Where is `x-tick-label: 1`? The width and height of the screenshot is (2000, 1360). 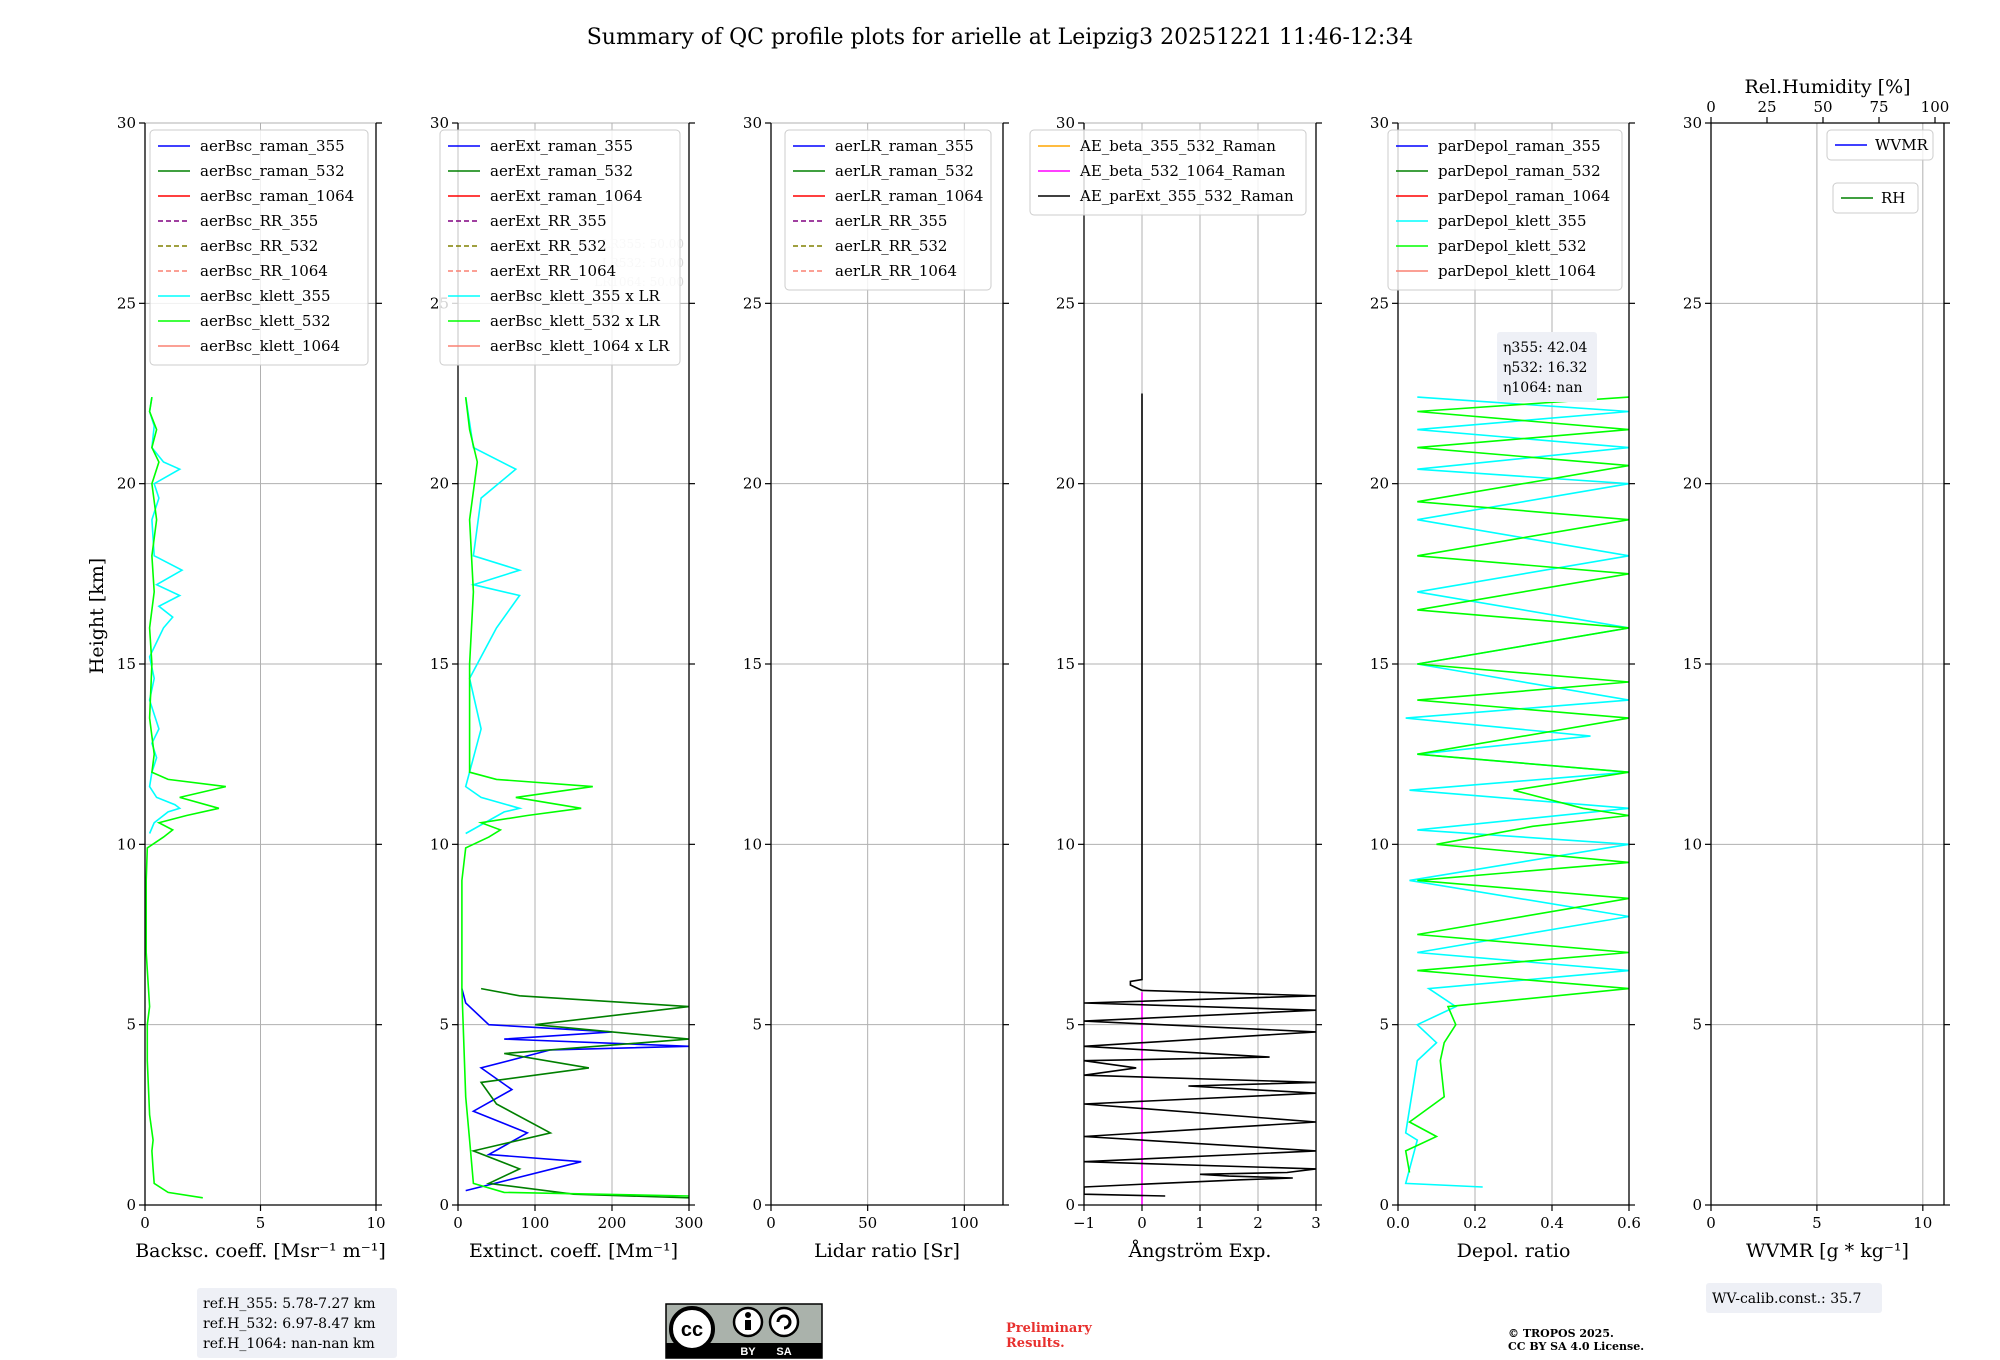
x-tick-label: 1 is located at coordinates (1200, 1223).